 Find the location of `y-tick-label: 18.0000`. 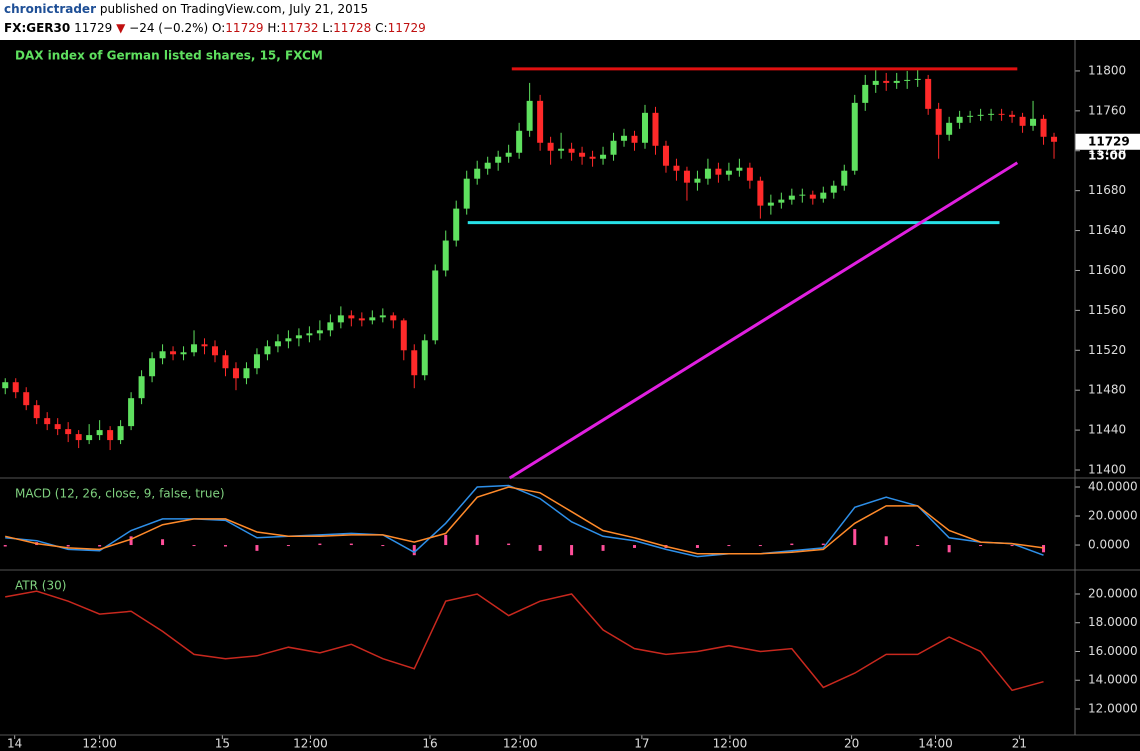

y-tick-label: 18.0000 is located at coordinates (1113, 622).